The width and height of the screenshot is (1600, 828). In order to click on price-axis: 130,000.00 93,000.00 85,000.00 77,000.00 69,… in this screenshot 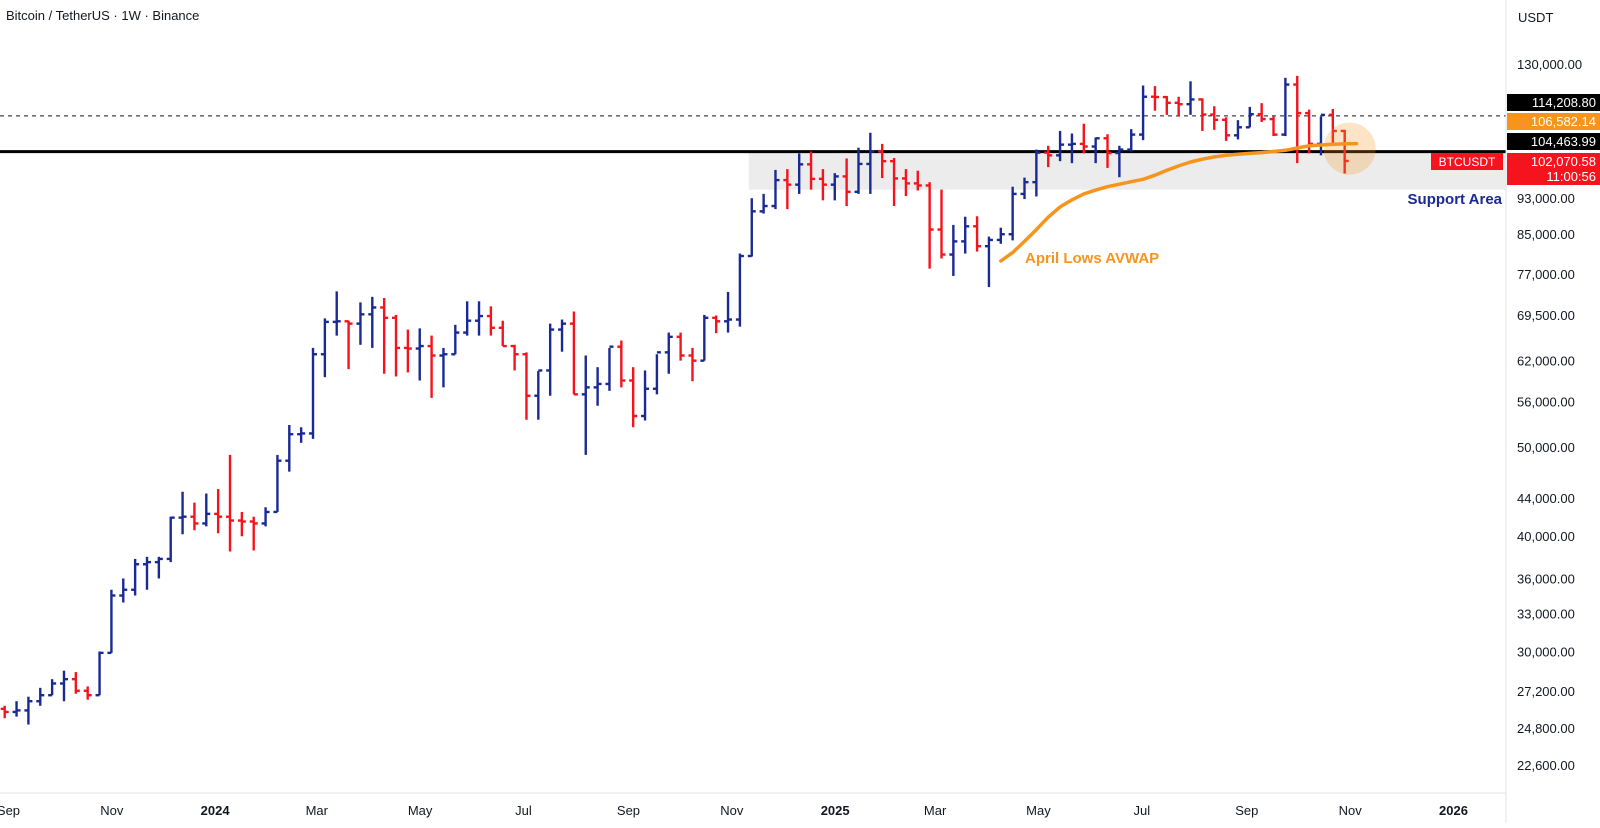, I will do `click(1549, 415)`.